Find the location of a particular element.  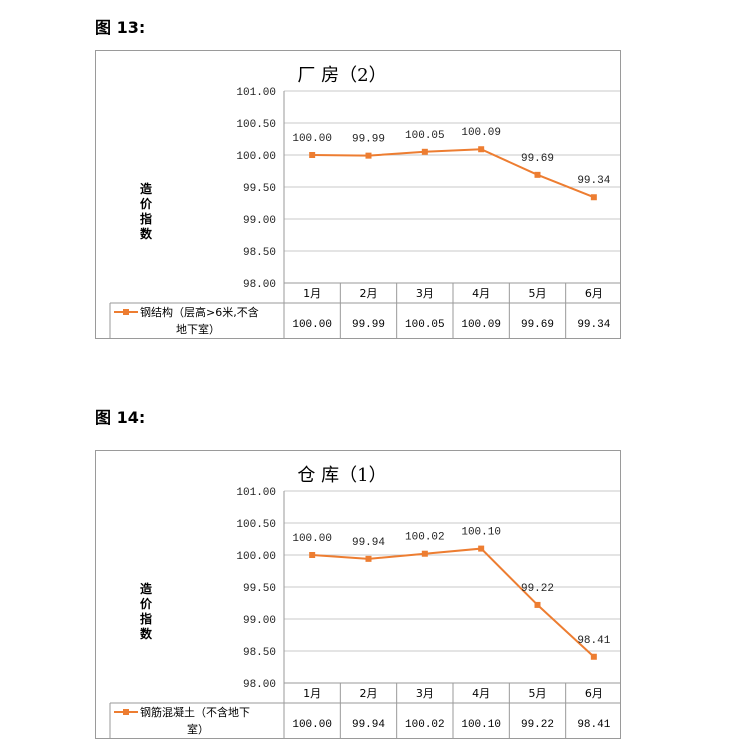

warehouse-ytick-label: 99.00 is located at coordinates (259, 621).